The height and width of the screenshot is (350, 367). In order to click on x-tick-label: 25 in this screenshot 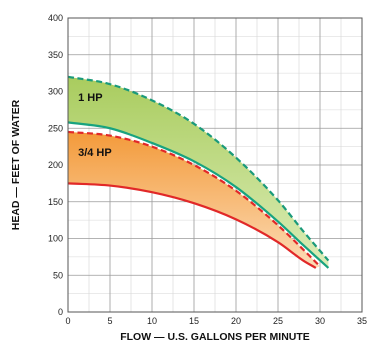, I will do `click(278, 321)`.